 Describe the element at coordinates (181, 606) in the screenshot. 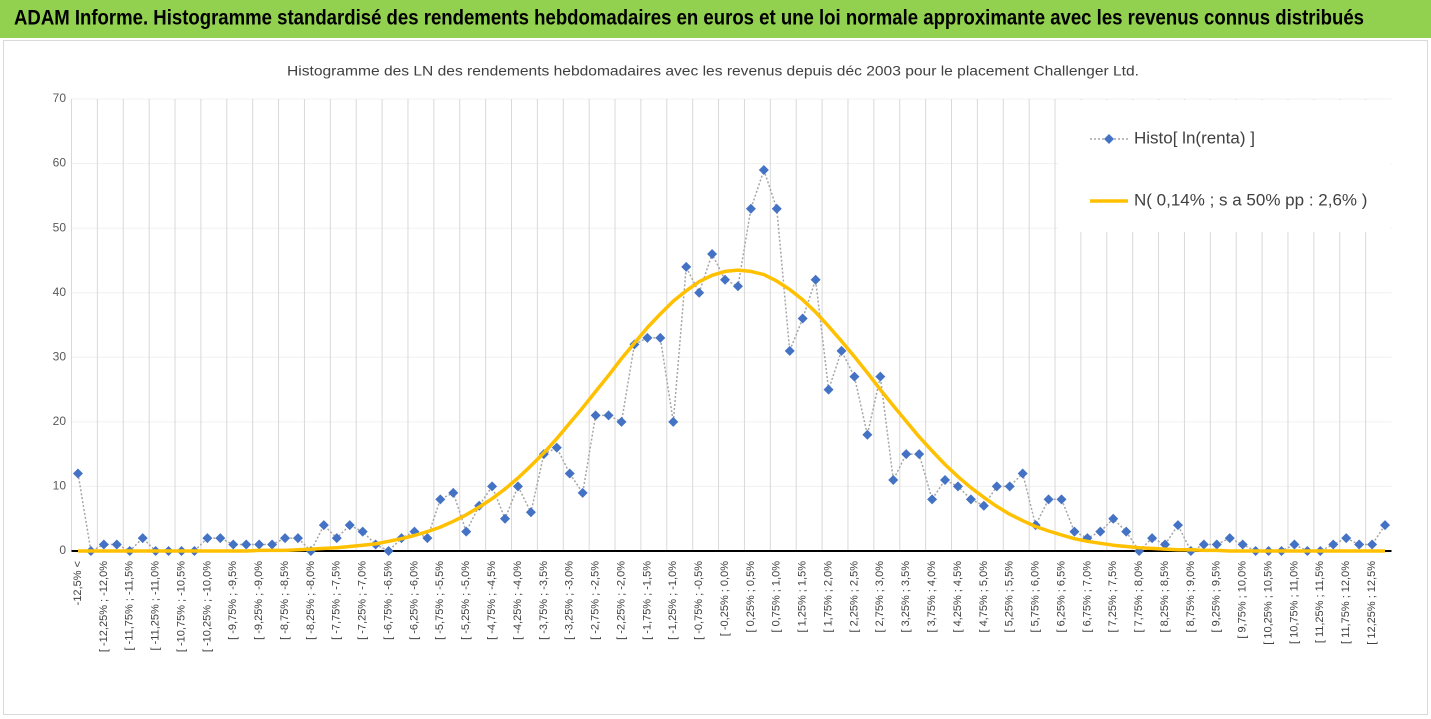

I see `x-tick-label: [ -10,75% ; -10,5%` at that location.